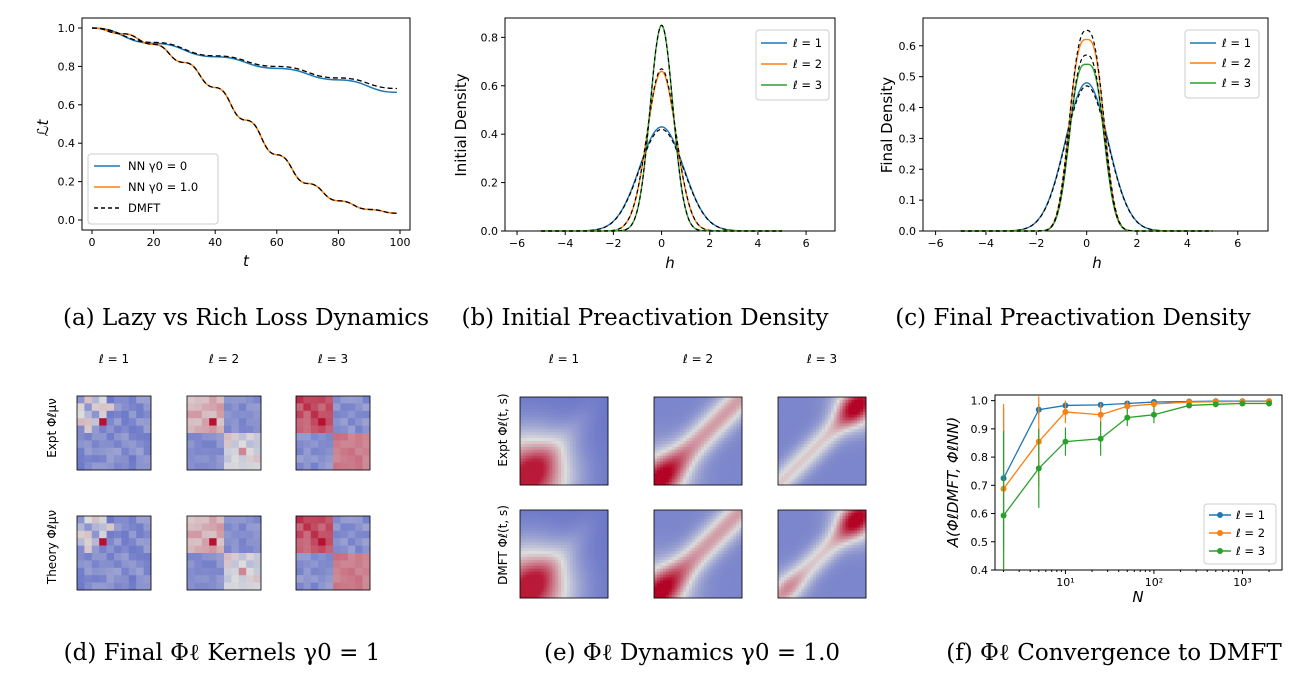 This screenshot has height=689, width=1305. Describe the element at coordinates (43, 128) in the screenshot. I see `panel-a-ylabel: ℒt` at that location.